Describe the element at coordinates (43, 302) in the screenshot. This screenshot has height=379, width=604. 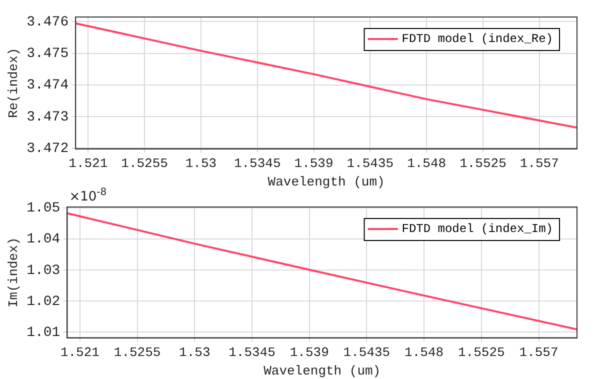
I see `y-tick-label: 1.02` at that location.